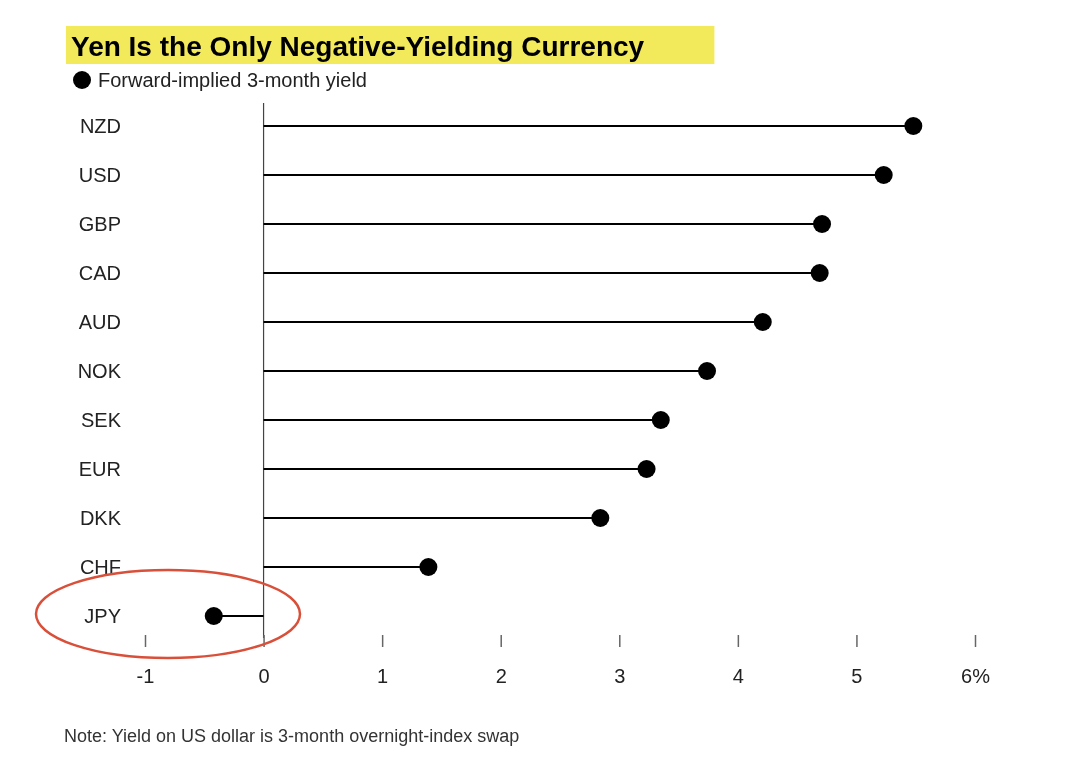  I want to click on x-tick-label: -1, so click(145, 676).